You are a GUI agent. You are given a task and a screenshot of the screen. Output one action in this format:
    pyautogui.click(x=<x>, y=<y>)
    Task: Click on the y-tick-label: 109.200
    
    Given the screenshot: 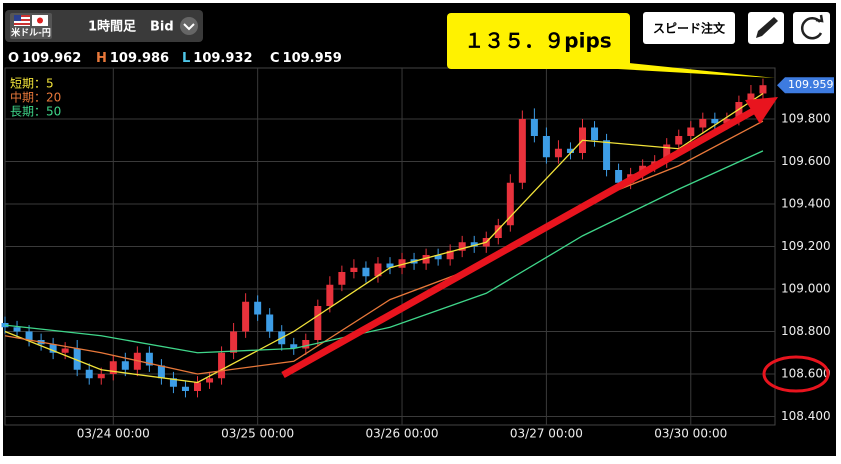 What is the action you would take?
    pyautogui.click(x=806, y=246)
    